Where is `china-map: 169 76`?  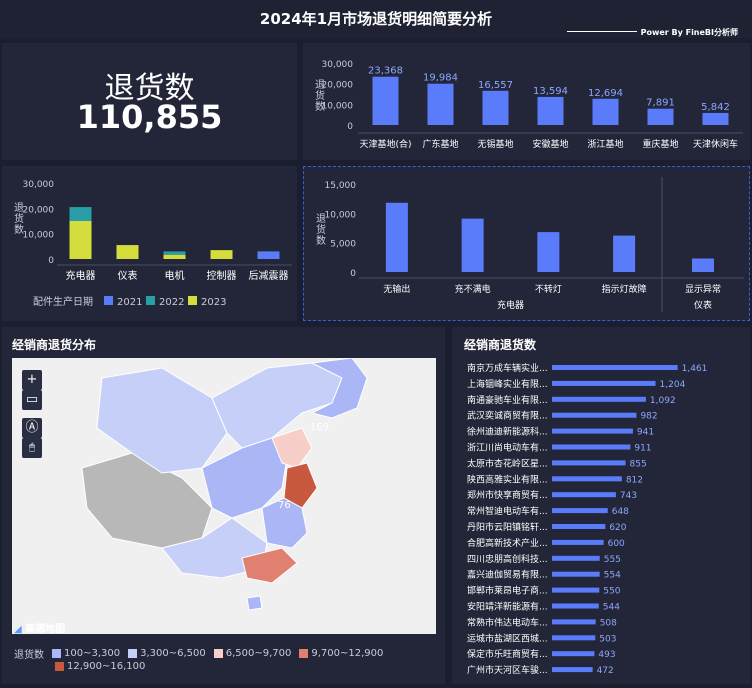
china-map: 169 76 is located at coordinates (224, 484).